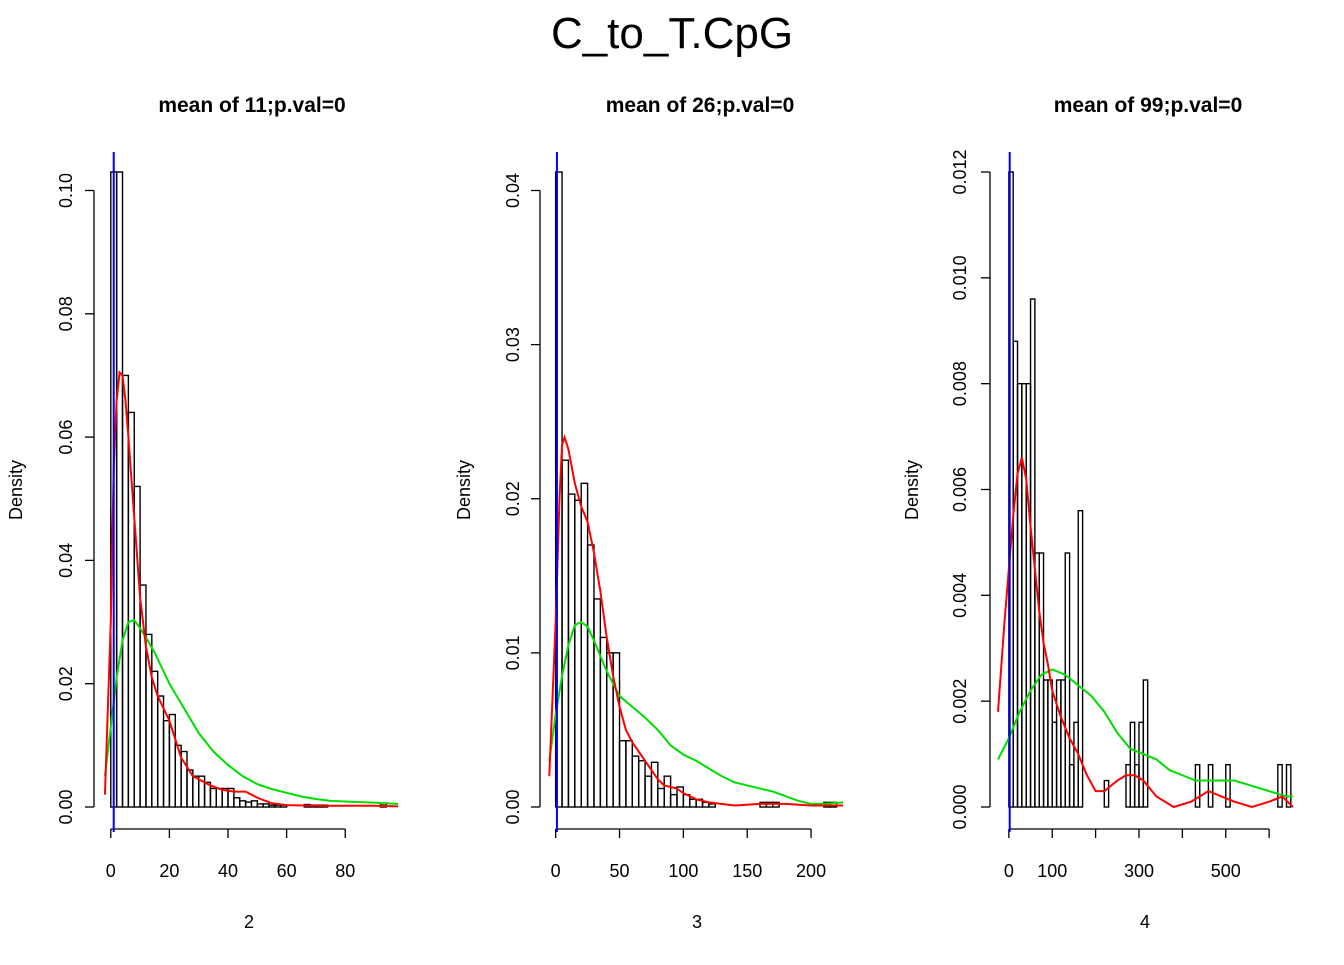 The width and height of the screenshot is (1344, 965). Describe the element at coordinates (960, 595) in the screenshot. I see `y-tick-label: 0.004` at that location.